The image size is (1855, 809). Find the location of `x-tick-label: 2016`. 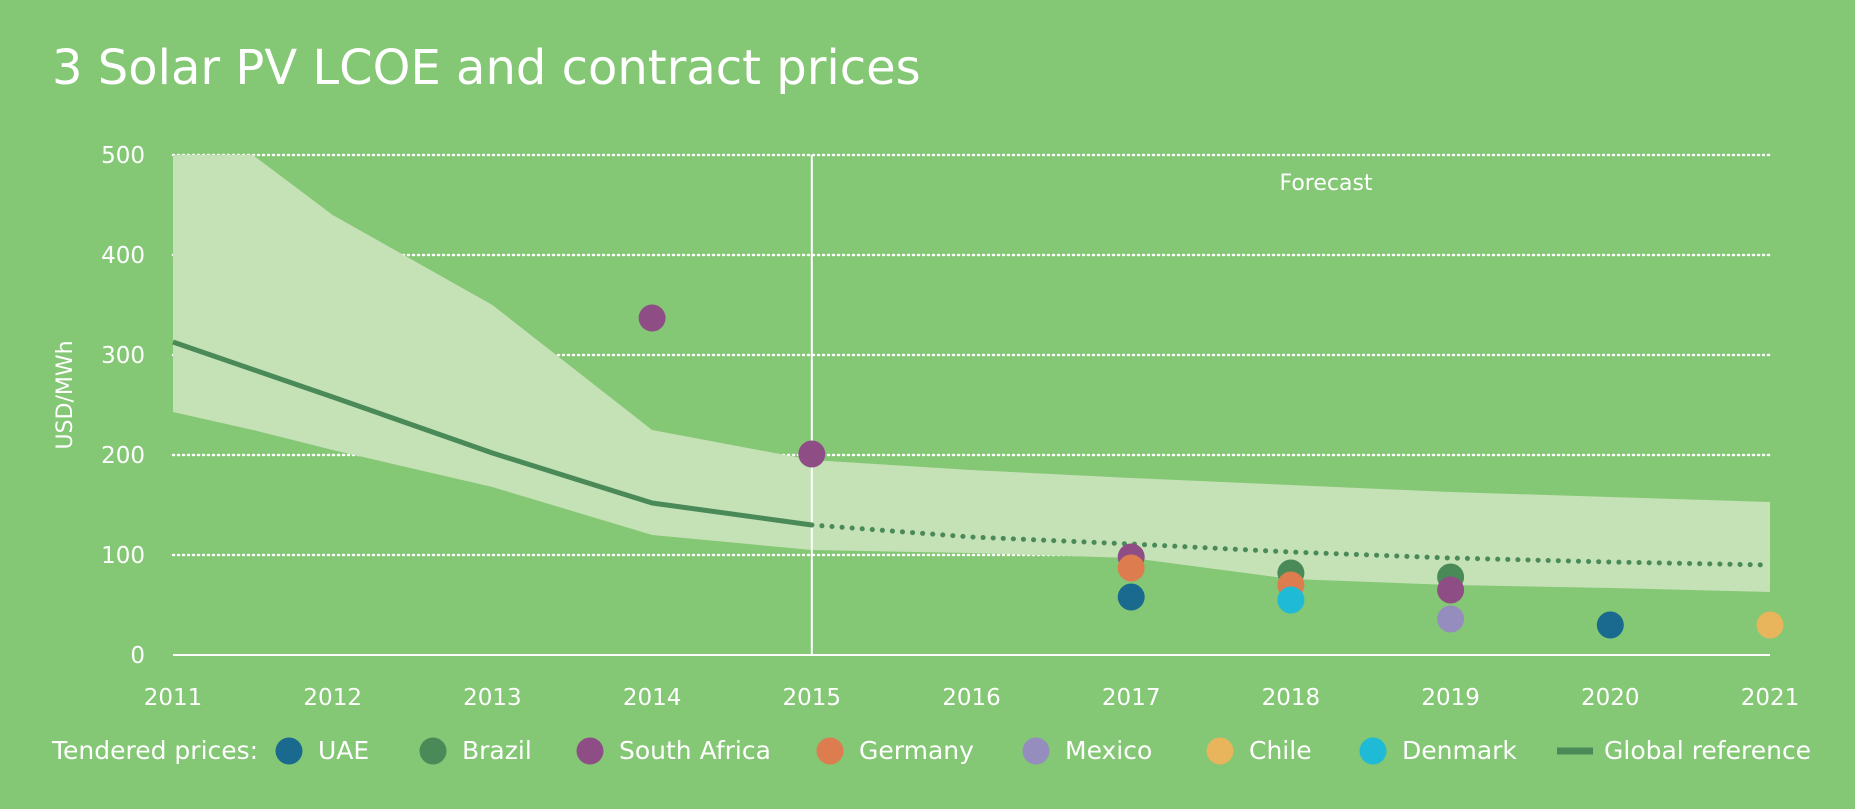

x-tick-label: 2016 is located at coordinates (971, 698).